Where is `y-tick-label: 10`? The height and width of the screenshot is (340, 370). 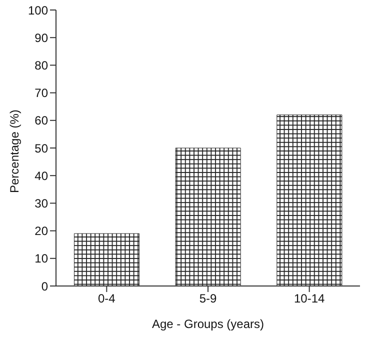
y-tick-label: 10 is located at coordinates (41, 259).